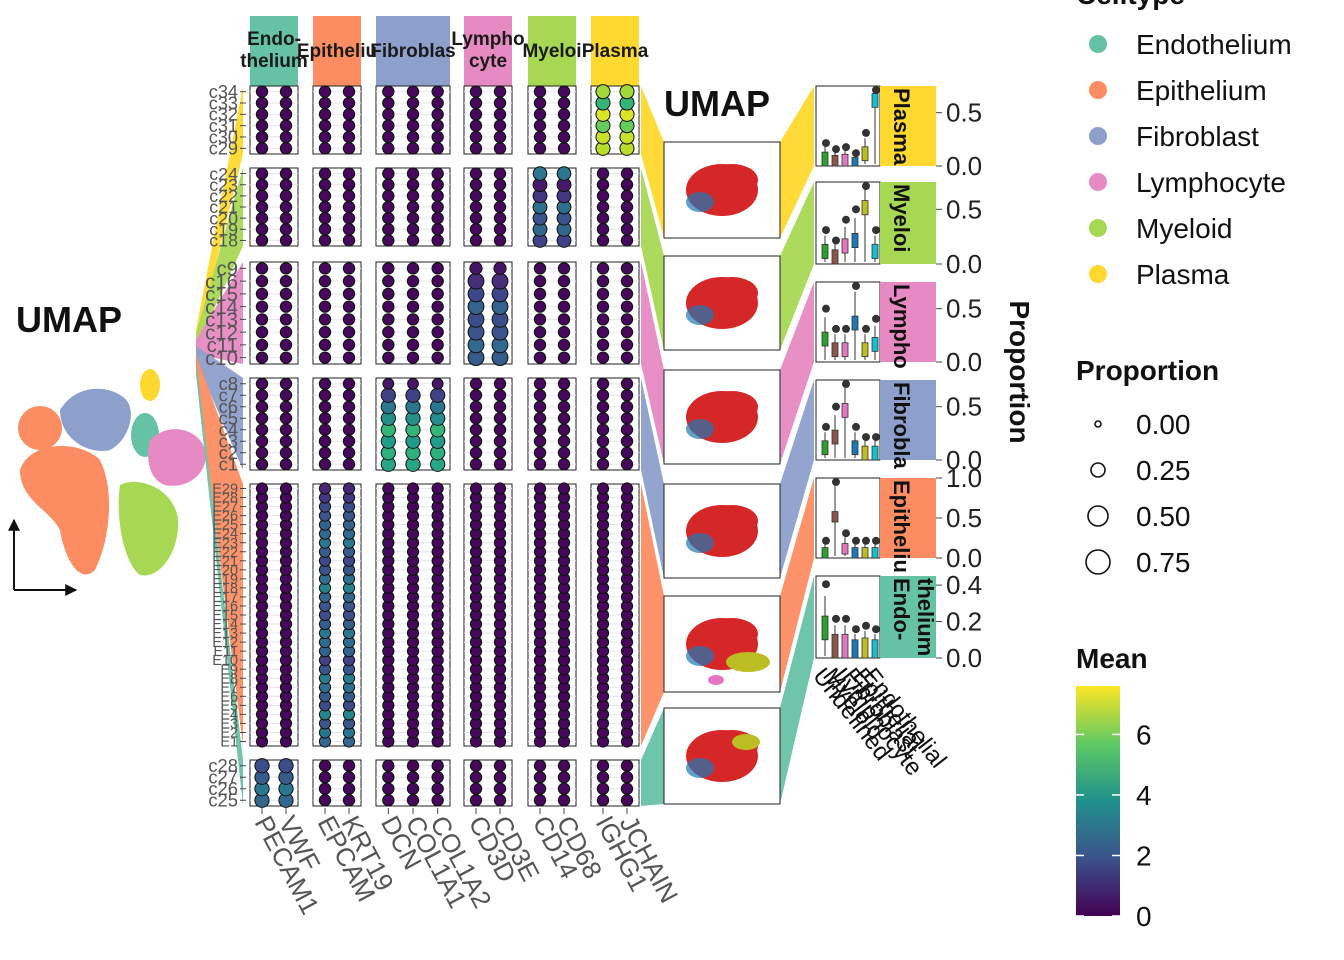 This screenshot has height=960, width=1344. I want to click on connector-left-myeloid, so click(219, 258).